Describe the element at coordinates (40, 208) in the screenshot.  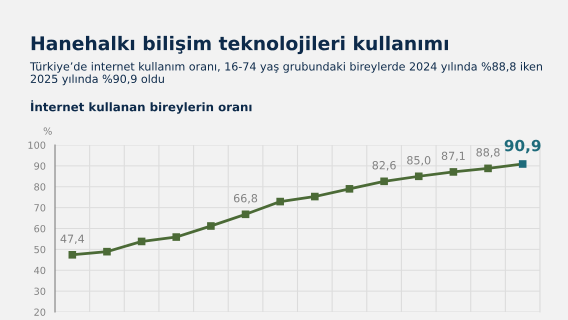
I see `y-tick-label: 70` at that location.